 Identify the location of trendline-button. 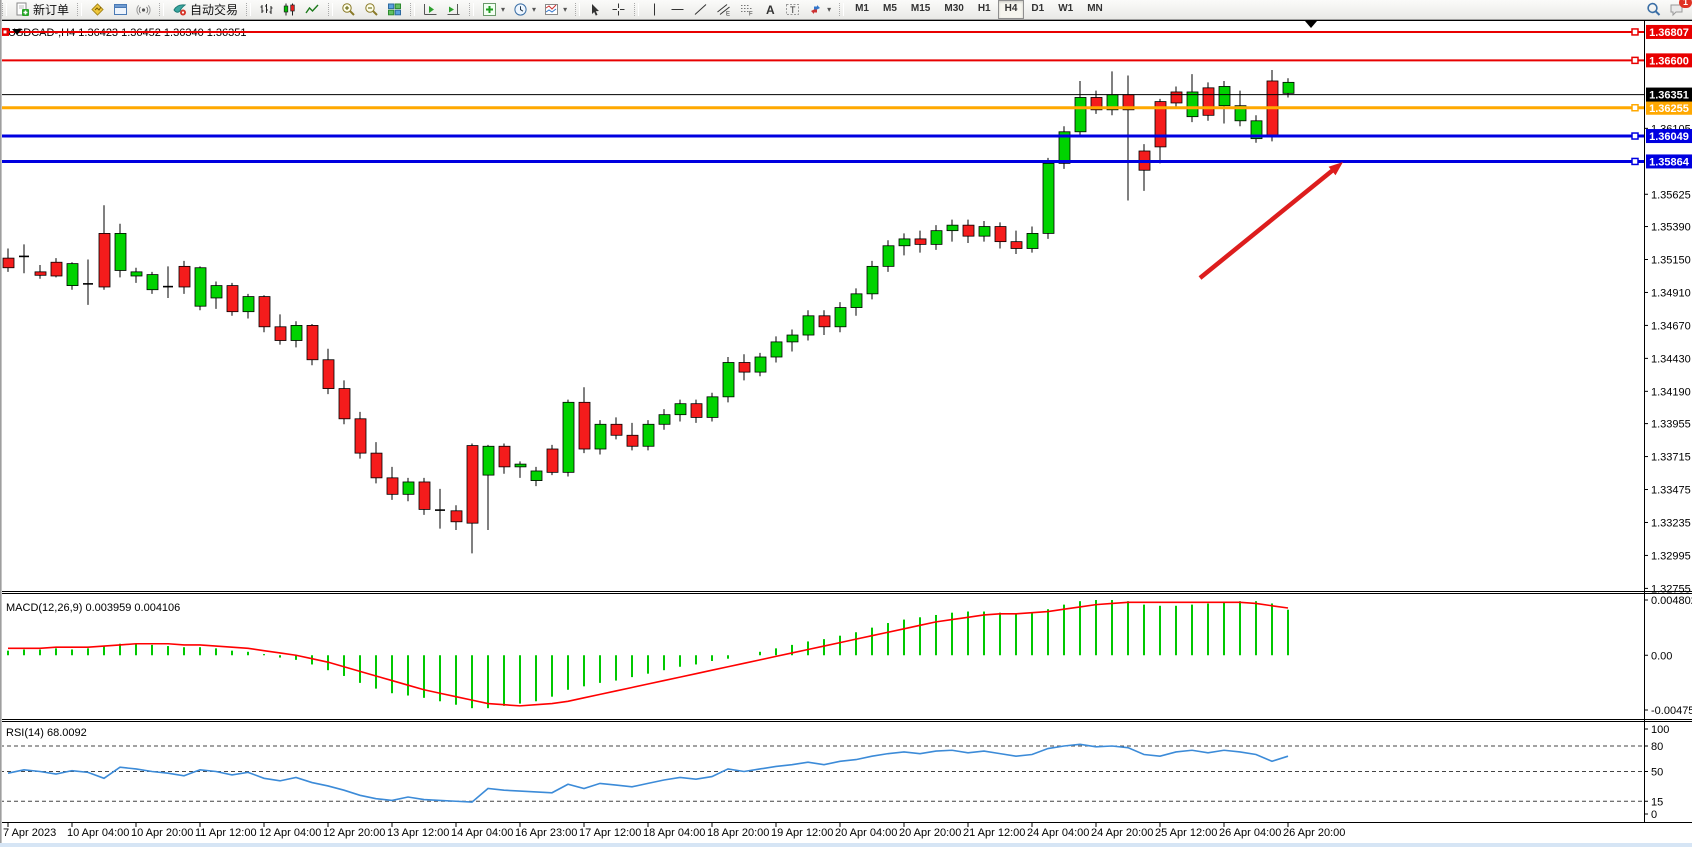
(700, 9).